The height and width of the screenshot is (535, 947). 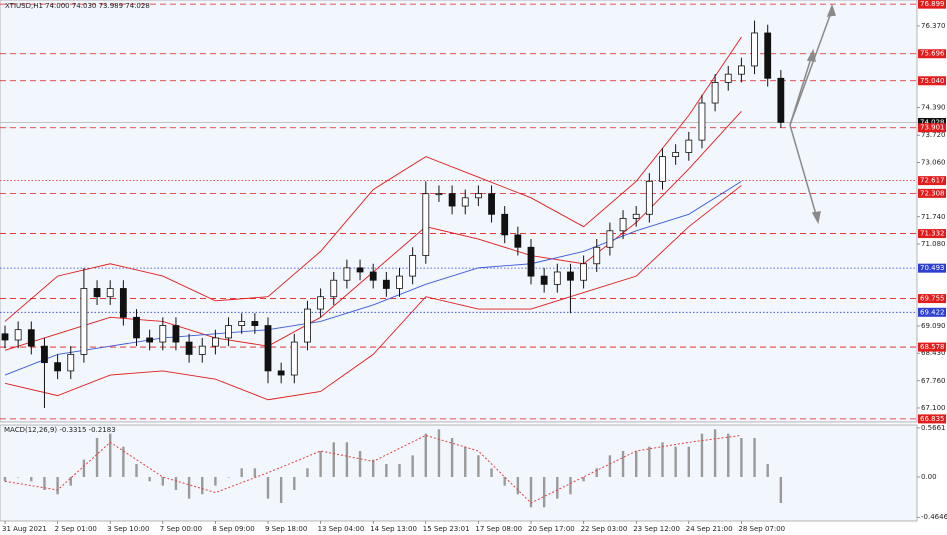 What do you see at coordinates (933, 353) in the screenshot?
I see `y-tick-label: 68.430` at bounding box center [933, 353].